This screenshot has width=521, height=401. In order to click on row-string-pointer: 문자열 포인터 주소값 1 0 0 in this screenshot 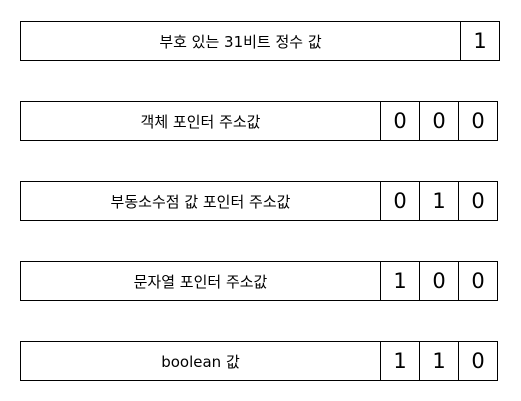, I will do `click(259, 281)`.